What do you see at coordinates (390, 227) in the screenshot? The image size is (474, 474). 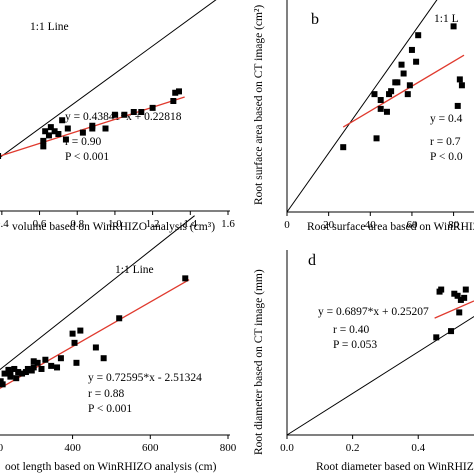 I see `panel-b-xlabel: Root surface area based on WinRHIZO` at bounding box center [390, 227].